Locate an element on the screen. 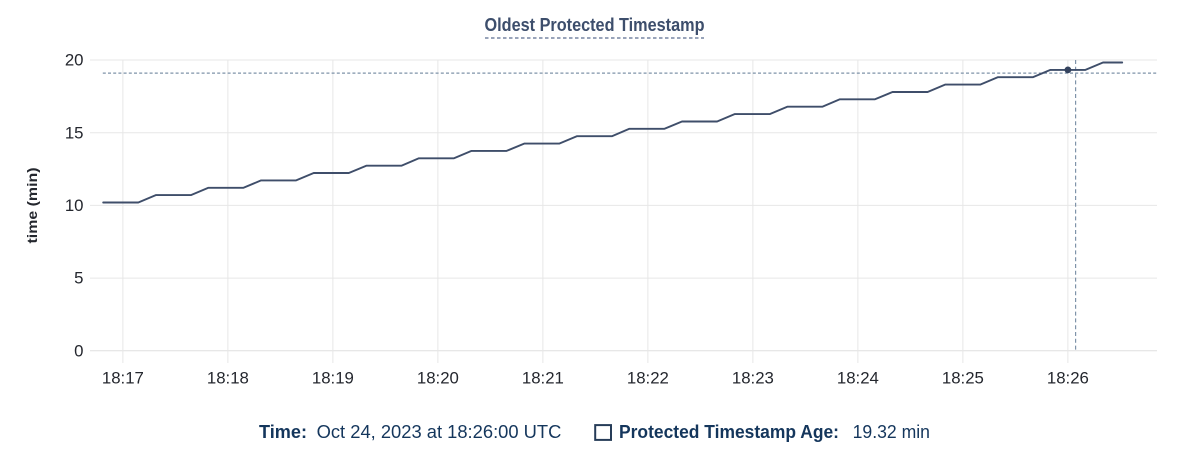  svg-text: 18:17 is located at coordinates (123, 378).